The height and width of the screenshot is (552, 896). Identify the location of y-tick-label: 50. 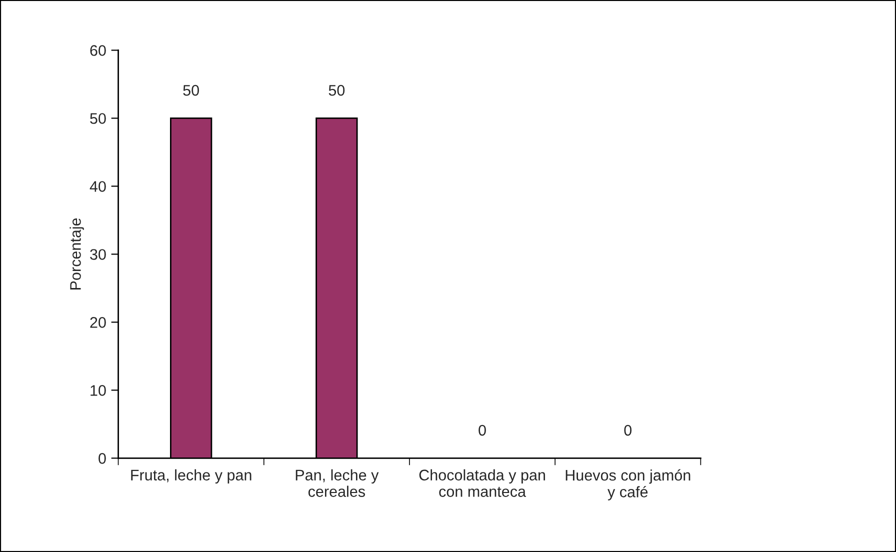
(98, 118).